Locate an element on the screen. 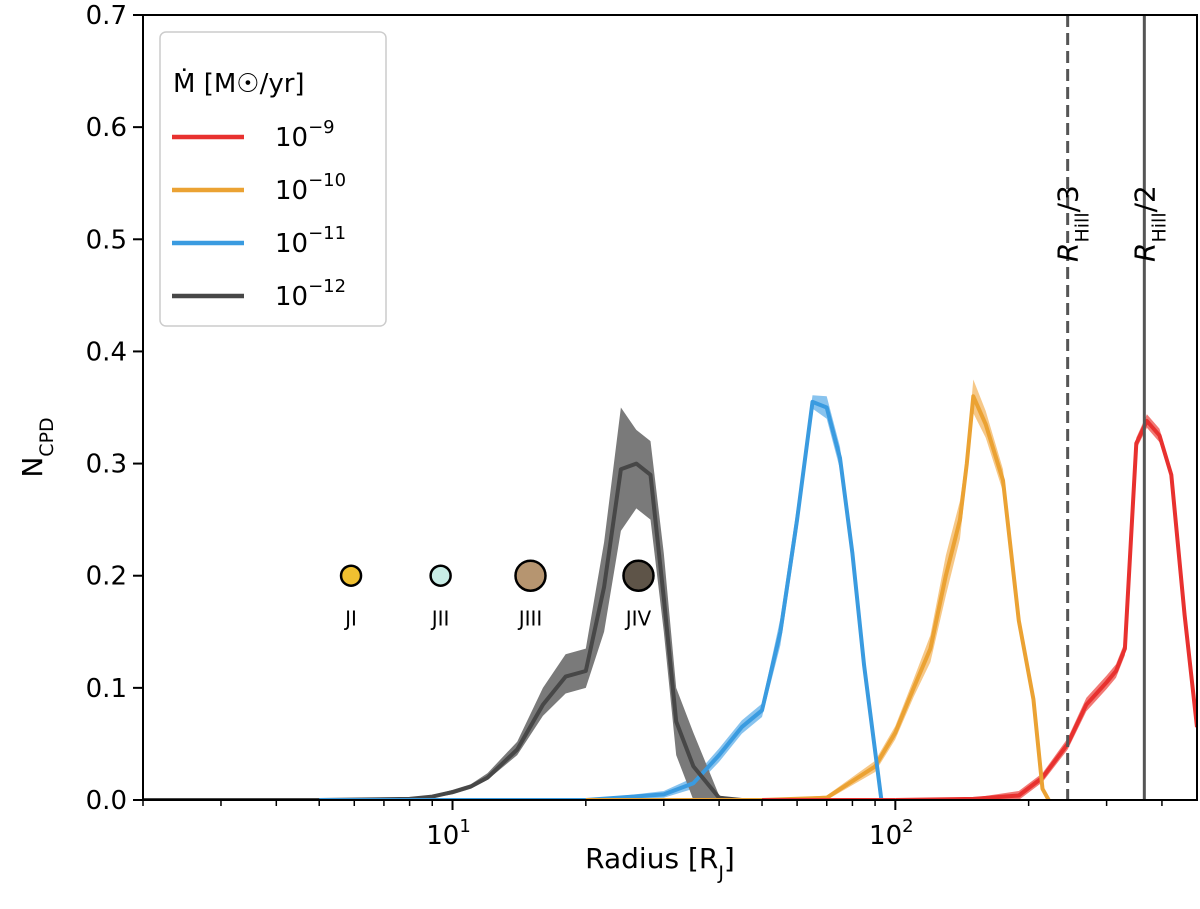 This screenshot has height=909, width=1200. y-axis-title: NCPD is located at coordinates (37, 447).